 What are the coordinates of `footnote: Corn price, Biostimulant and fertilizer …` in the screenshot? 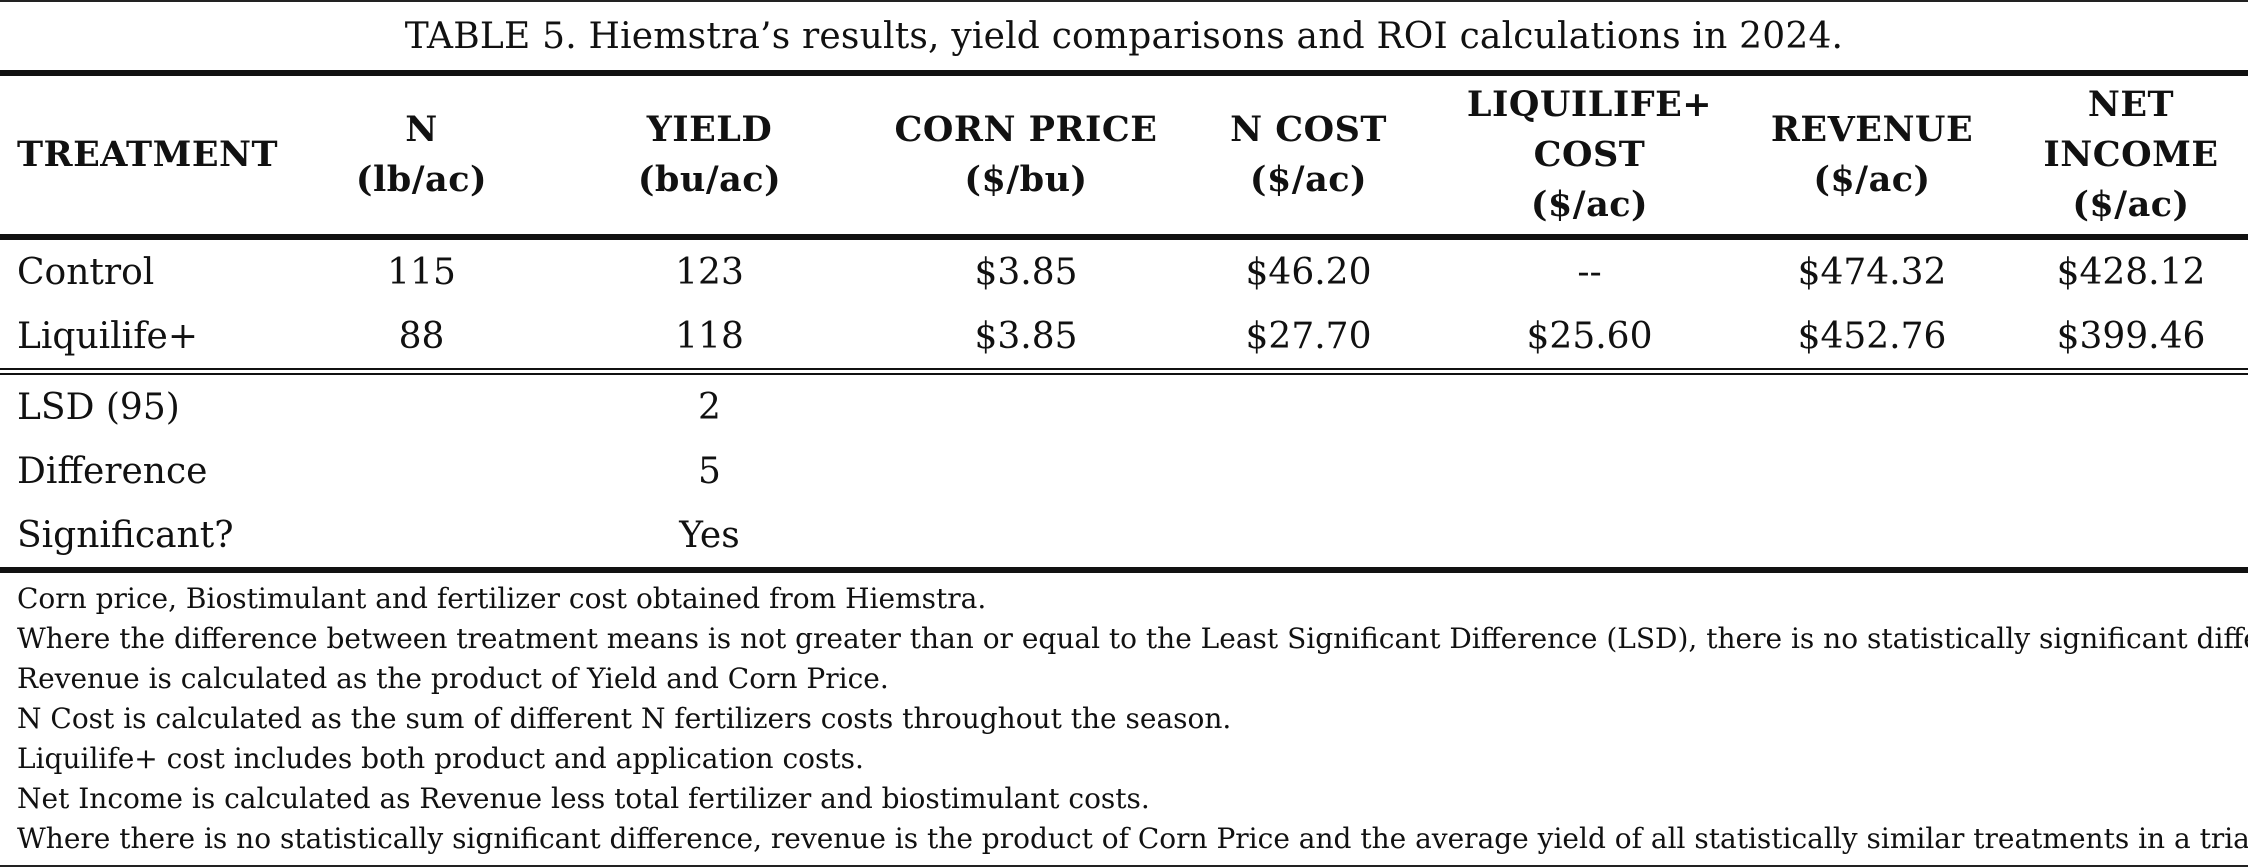 It's located at (502, 598).